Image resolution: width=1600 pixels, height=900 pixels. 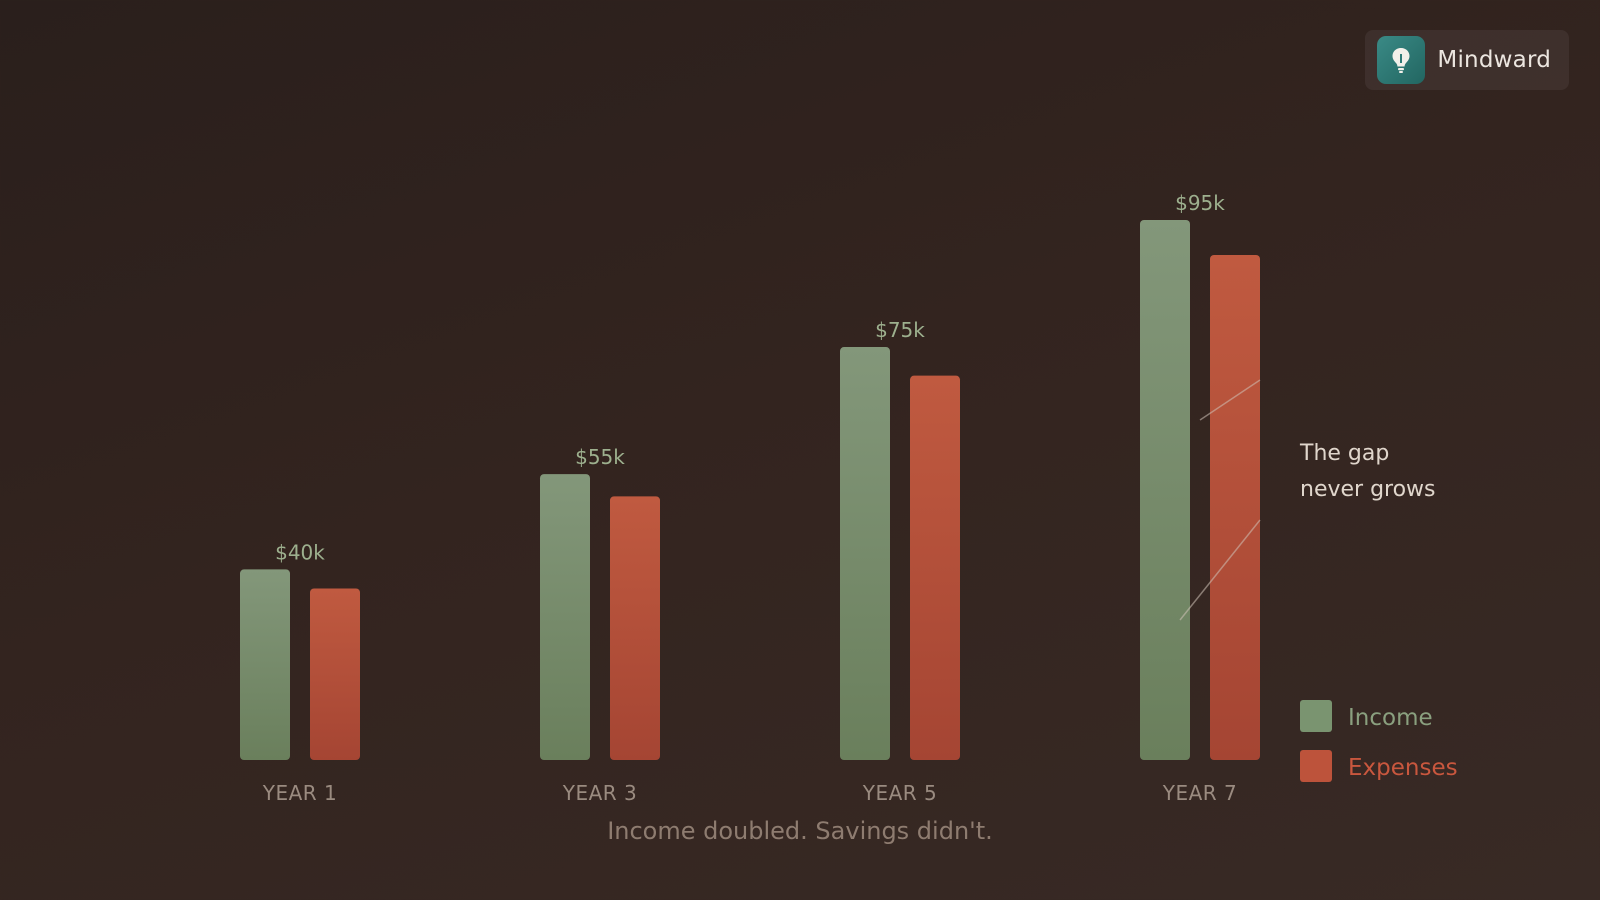 I want to click on legend: Income Expenses, so click(x=1379, y=741).